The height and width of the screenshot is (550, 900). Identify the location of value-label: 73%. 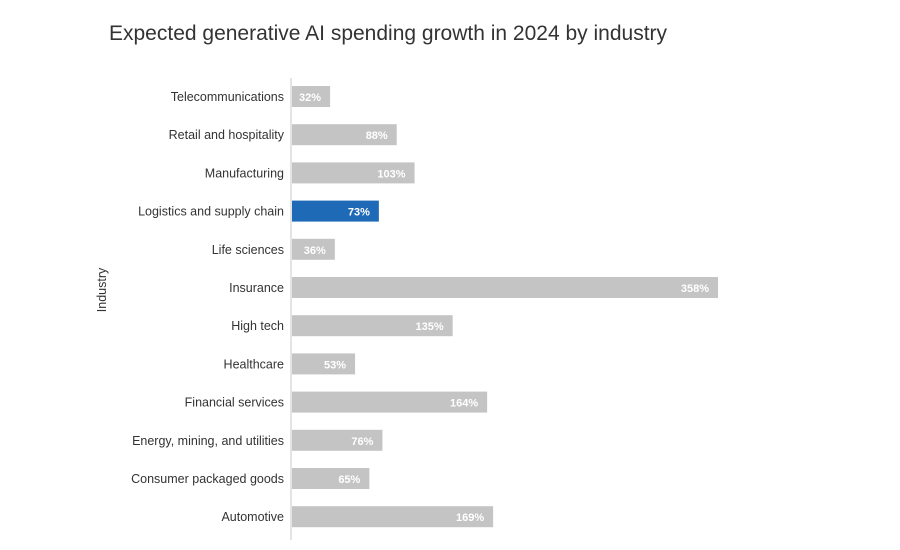
(359, 213).